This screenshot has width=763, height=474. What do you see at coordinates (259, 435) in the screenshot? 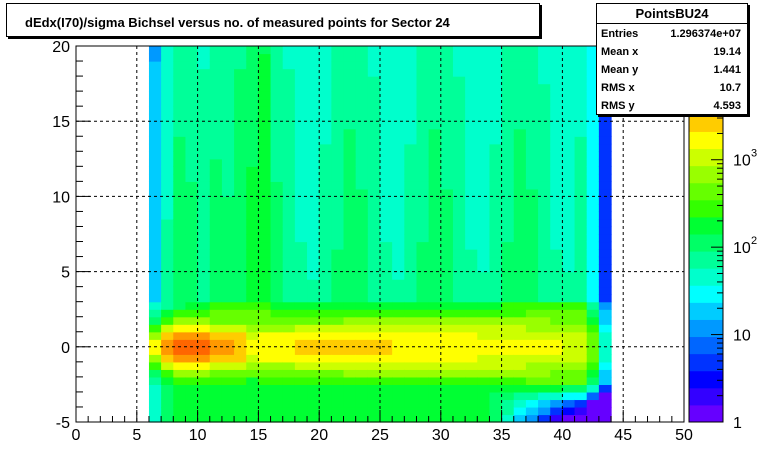
I see `x-tick-label: 15` at bounding box center [259, 435].